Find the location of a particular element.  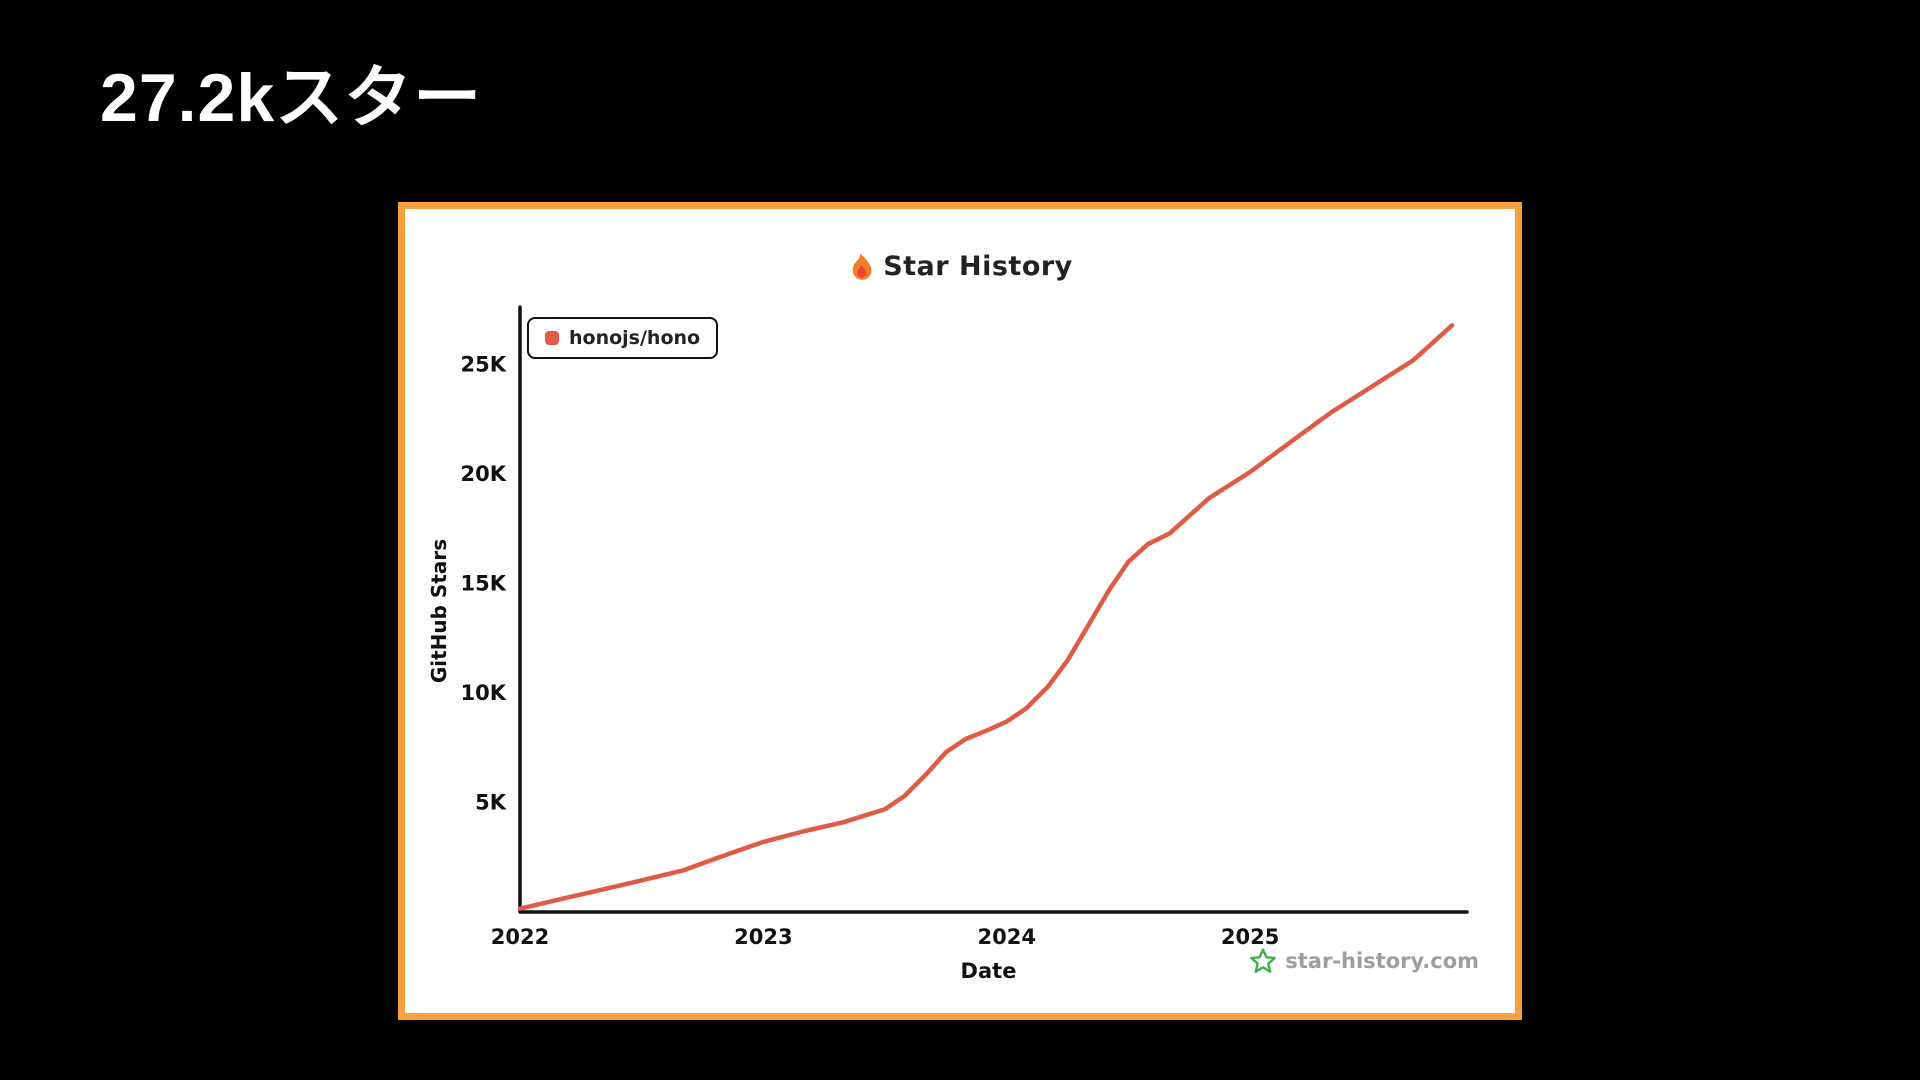

x-tick-label: 2023 is located at coordinates (763, 937).